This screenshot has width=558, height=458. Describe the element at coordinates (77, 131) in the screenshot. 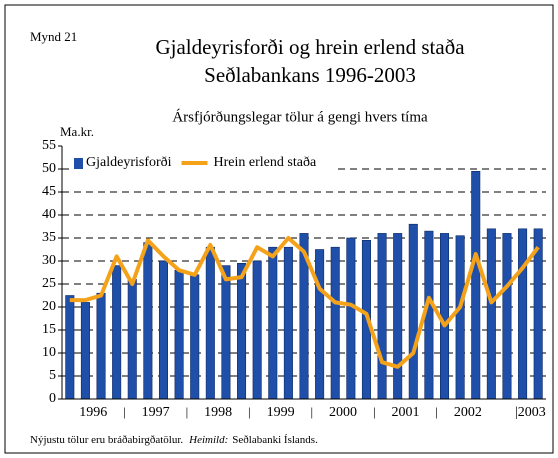

I see `y-axis-label: Ma.kr.` at that location.